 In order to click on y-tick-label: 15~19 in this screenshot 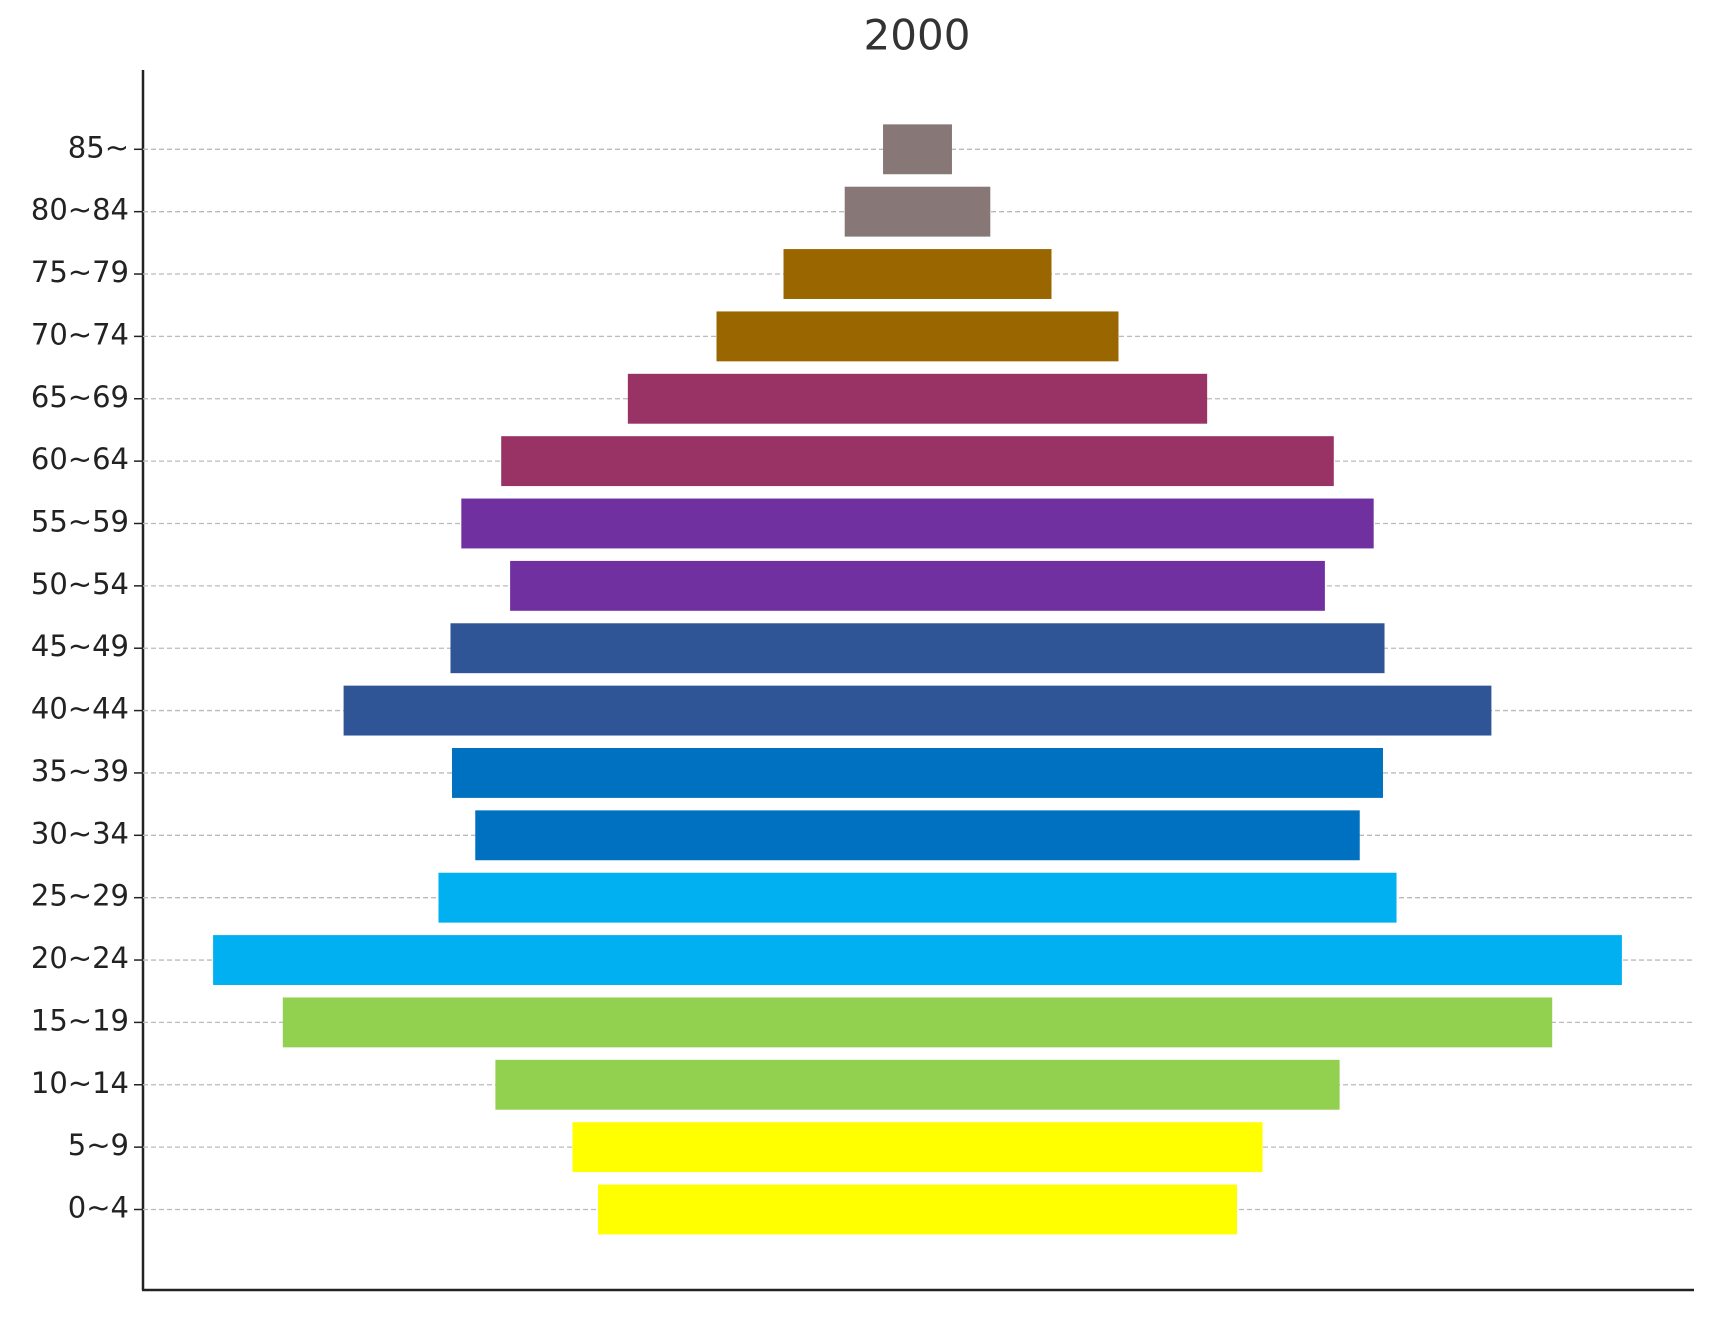, I will do `click(80, 1020)`.